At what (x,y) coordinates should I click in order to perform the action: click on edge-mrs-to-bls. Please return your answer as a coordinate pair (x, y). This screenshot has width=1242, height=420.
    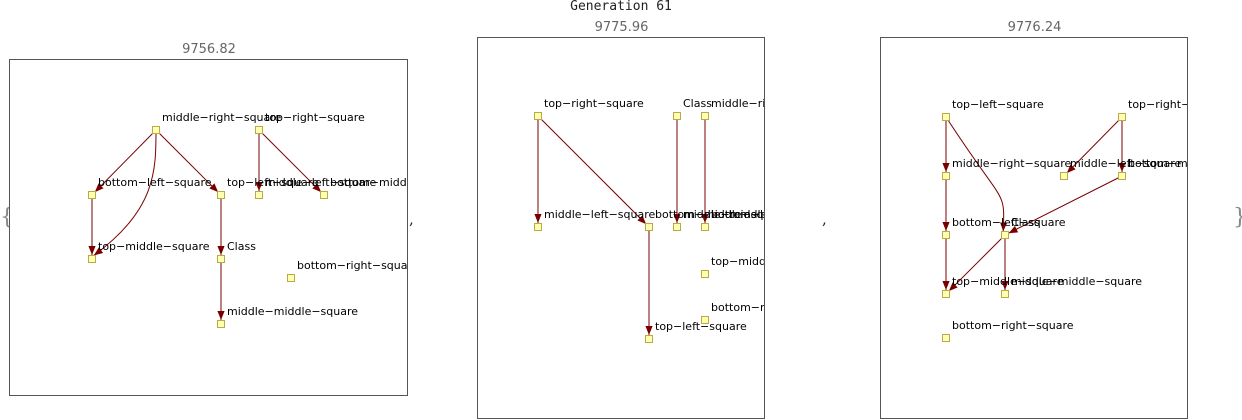
    Looking at the image, I should click on (125, 161).